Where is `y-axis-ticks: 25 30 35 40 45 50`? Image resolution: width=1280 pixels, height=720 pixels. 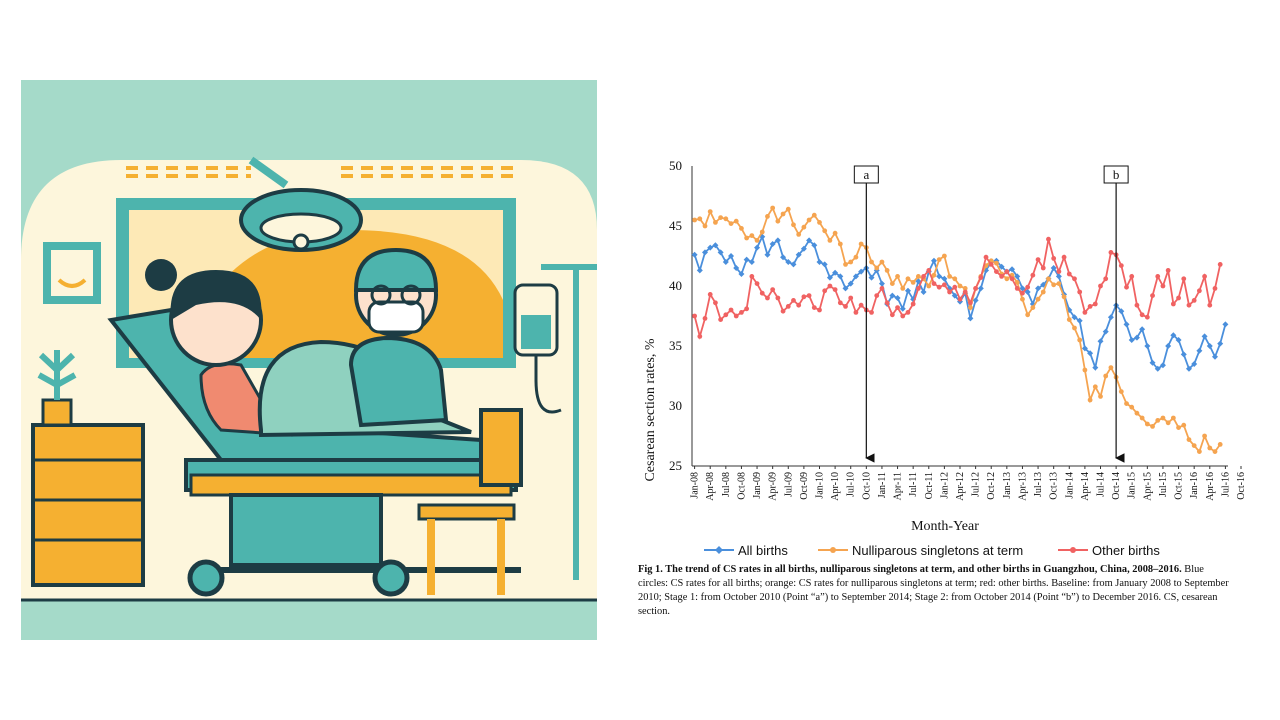 y-axis-ticks: 25 30 35 40 45 50 is located at coordinates (675, 315).